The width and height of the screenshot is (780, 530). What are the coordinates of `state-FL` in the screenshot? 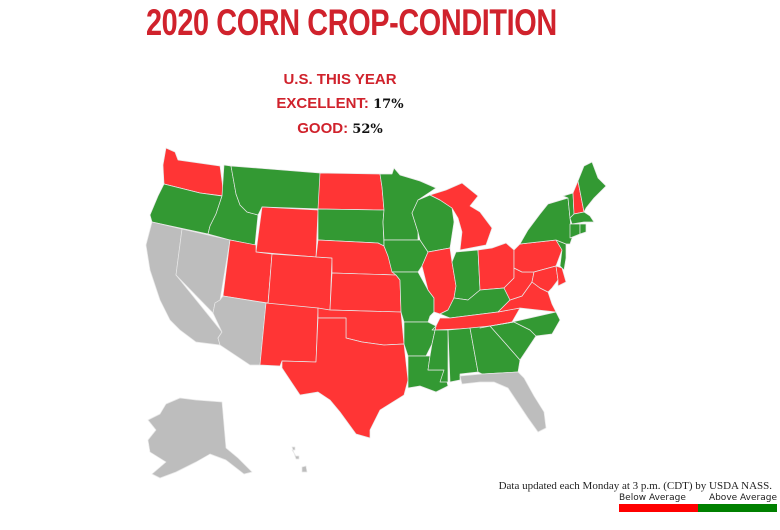 It's located at (503, 402).